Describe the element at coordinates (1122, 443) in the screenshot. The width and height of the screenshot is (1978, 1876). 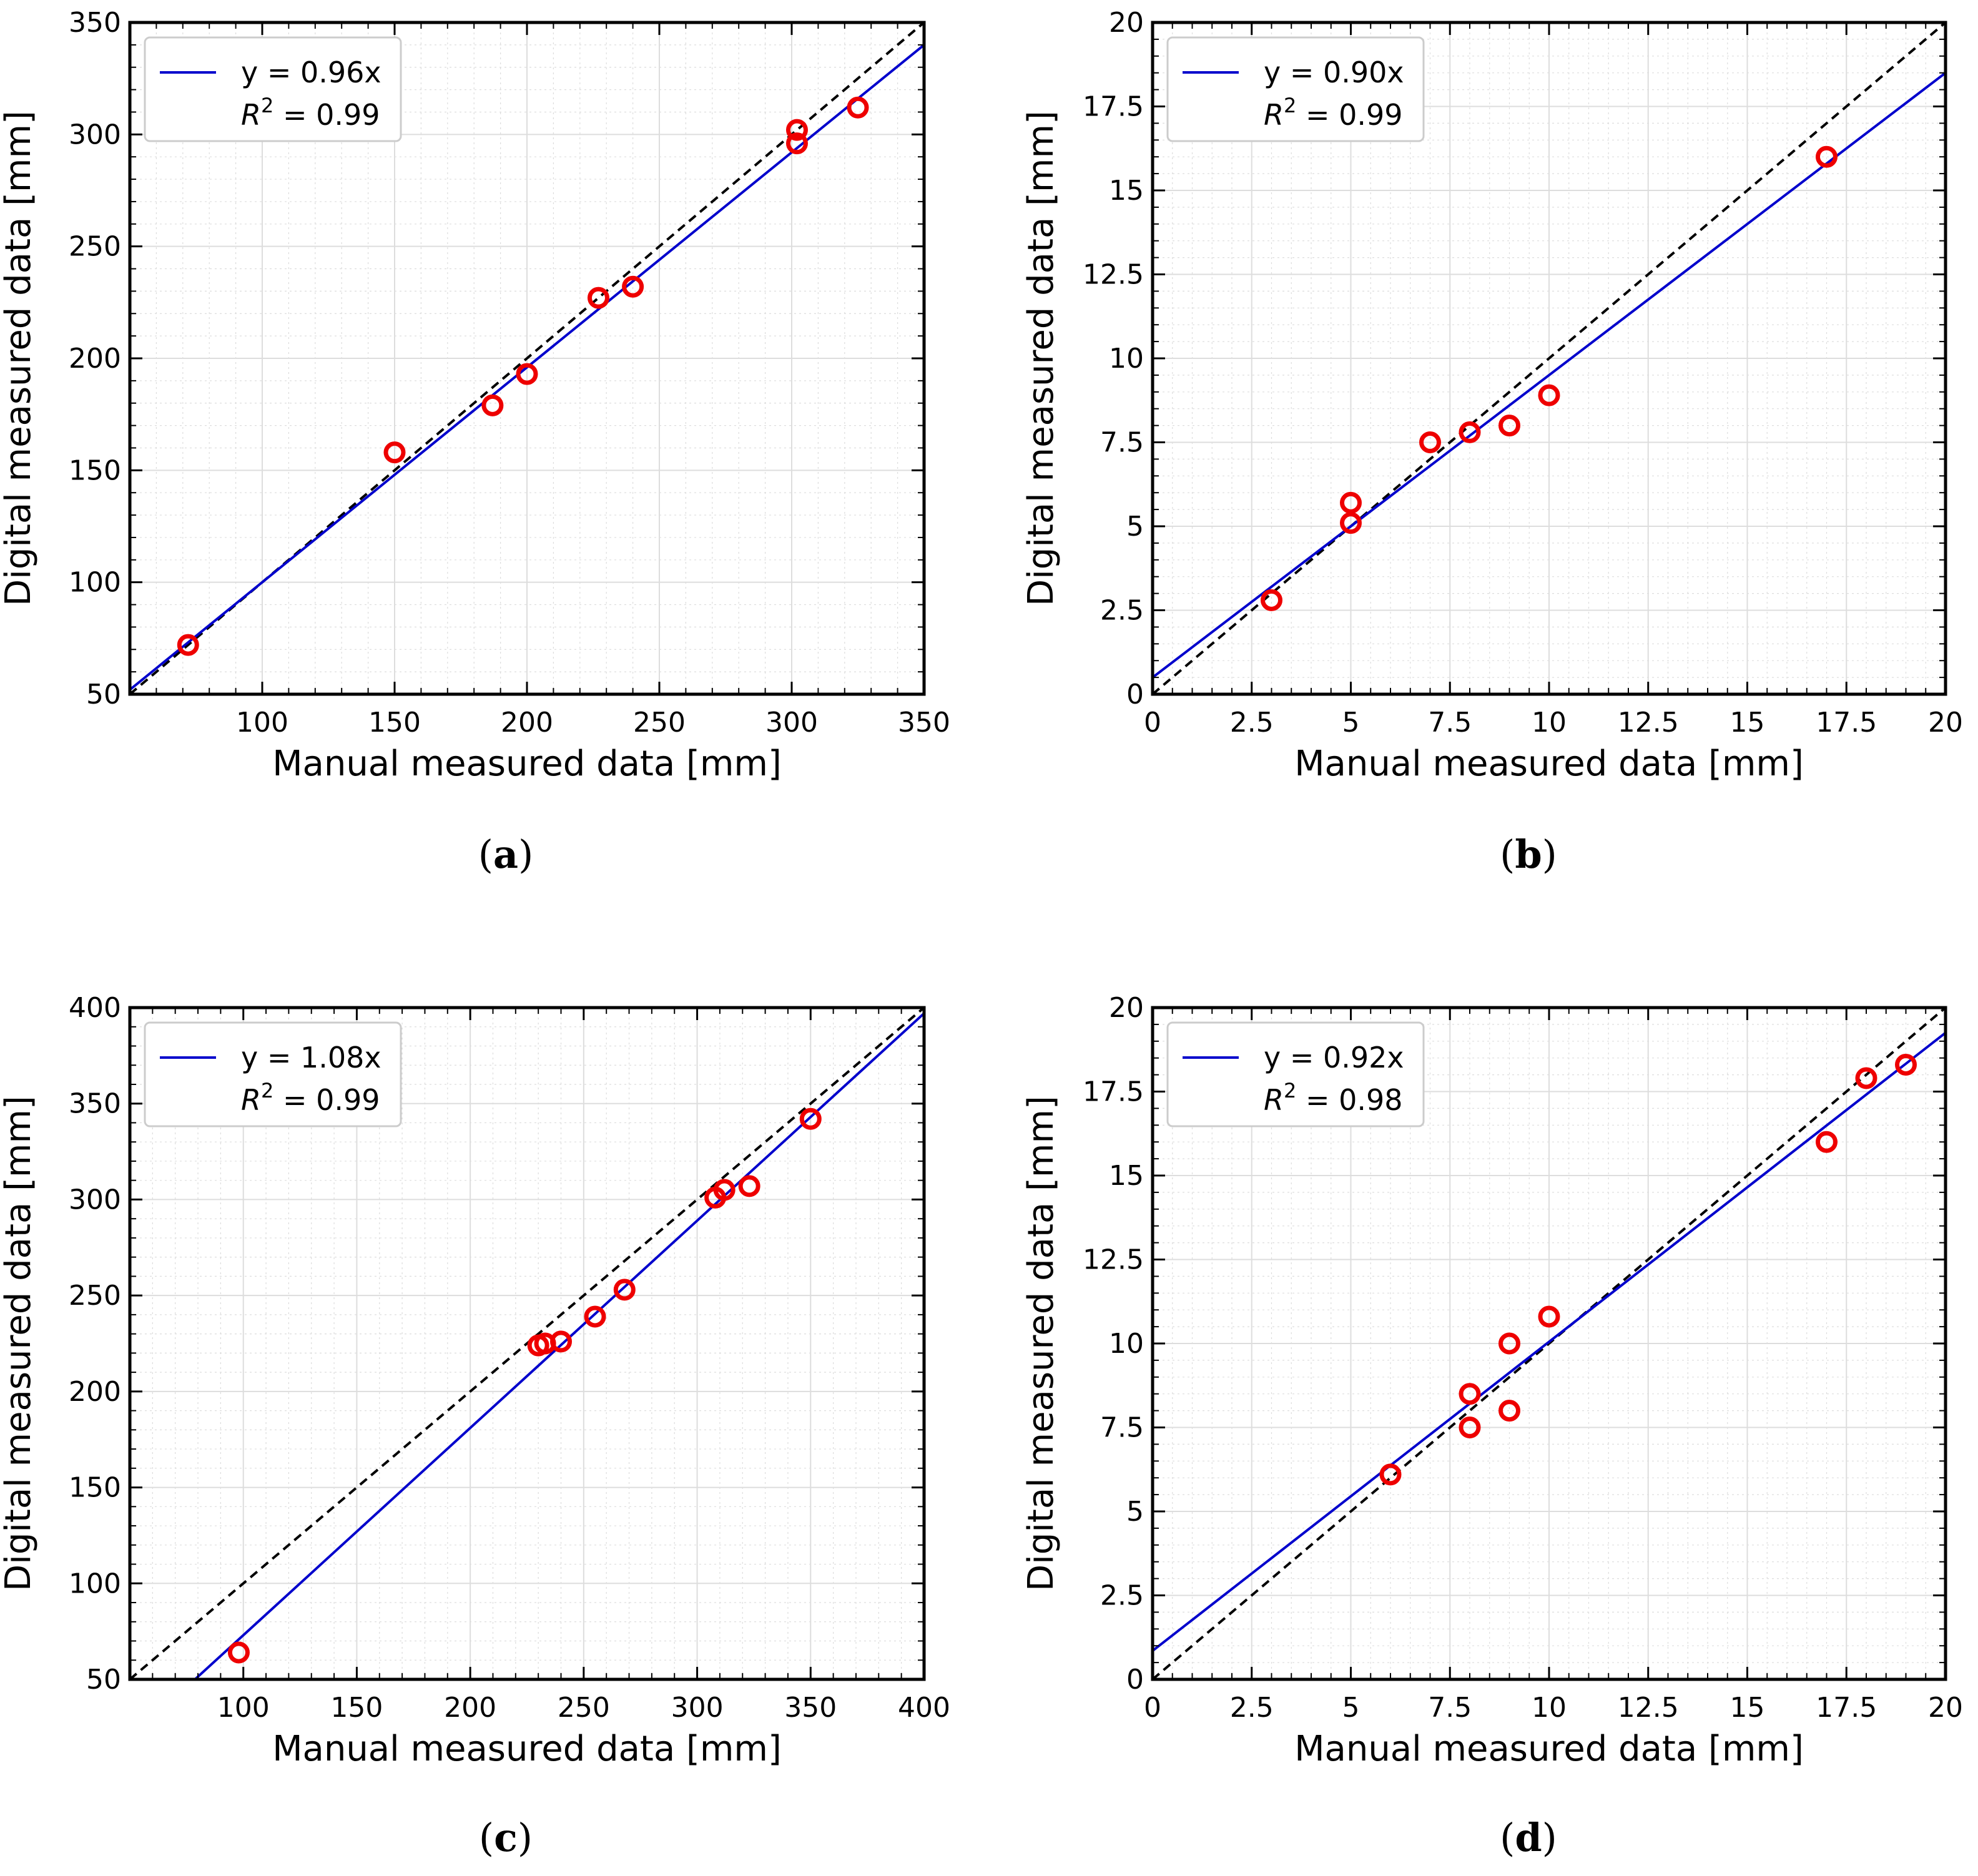
I see `y-tick-label: 7.5` at that location.